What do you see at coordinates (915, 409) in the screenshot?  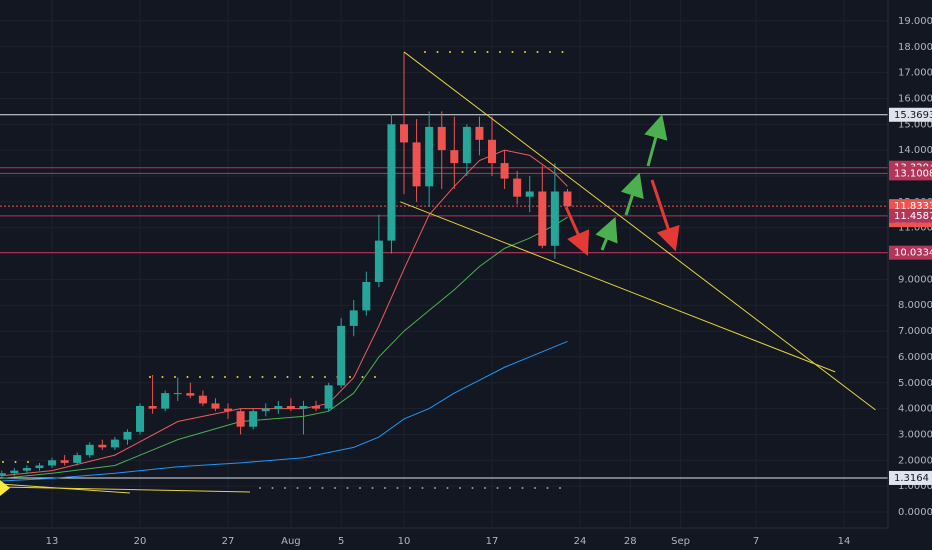 I see `y-tick-label: 4.0000` at bounding box center [915, 409].